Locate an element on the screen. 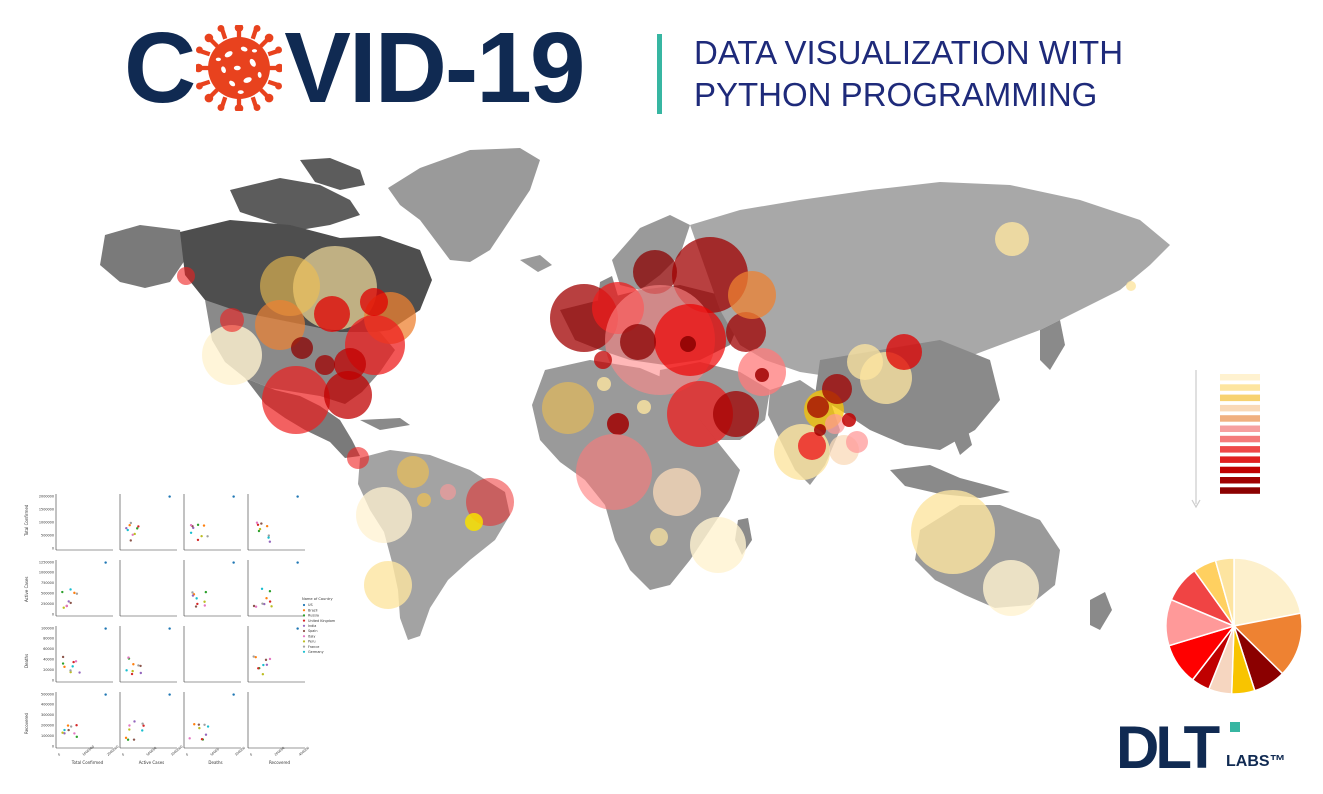  title-divider is located at coordinates (659, 74).